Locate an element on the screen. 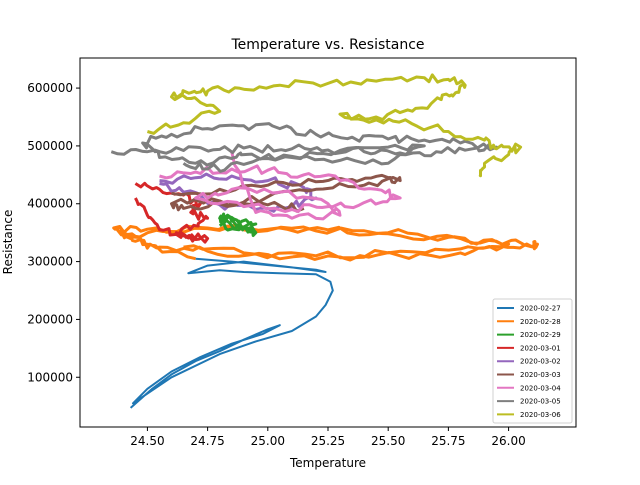 The width and height of the screenshot is (640, 485). x-axis-label: Temperature is located at coordinates (327, 463).